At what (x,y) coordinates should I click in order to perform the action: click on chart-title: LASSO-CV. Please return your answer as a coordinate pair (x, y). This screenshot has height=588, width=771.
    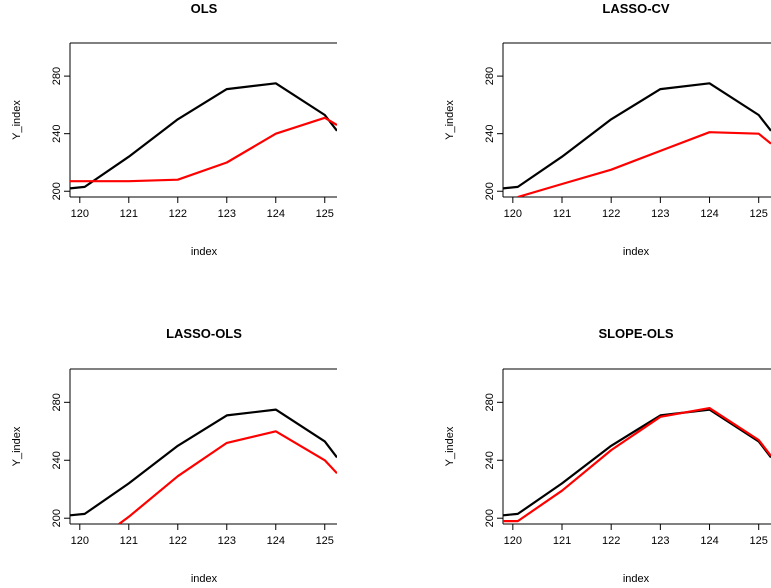
    Looking at the image, I should click on (636, 8).